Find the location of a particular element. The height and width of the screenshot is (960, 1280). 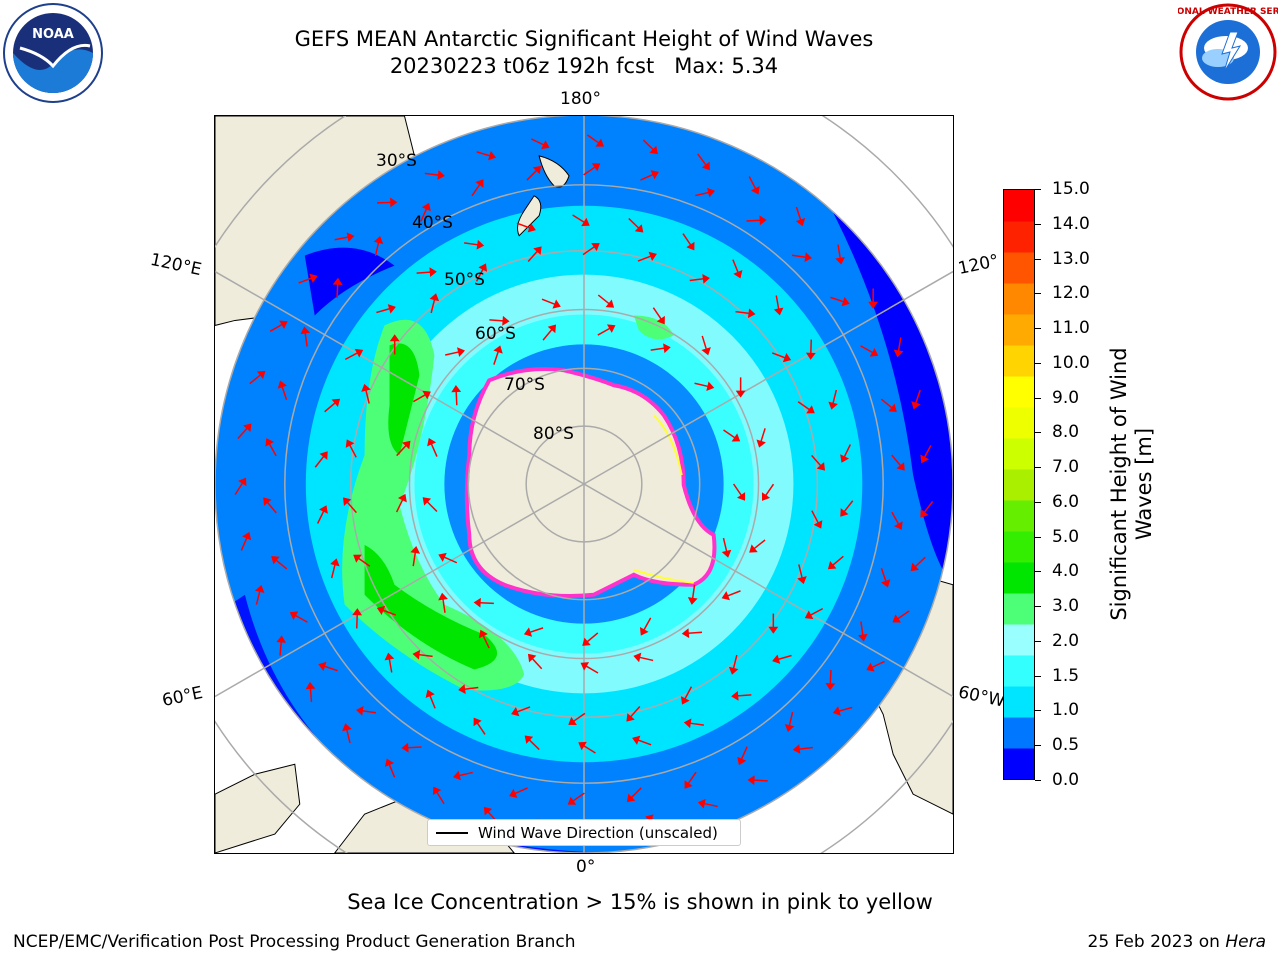

lon-label-120w: 120° is located at coordinates (978, 265).